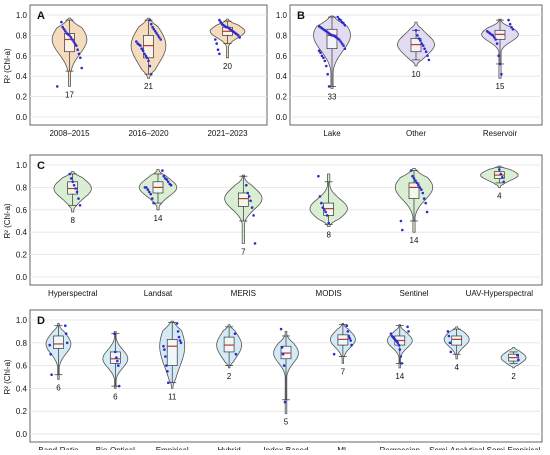 The image size is (550, 455). Describe the element at coordinates (500, 54) in the screenshot. I see `violin-group: 15` at that location.